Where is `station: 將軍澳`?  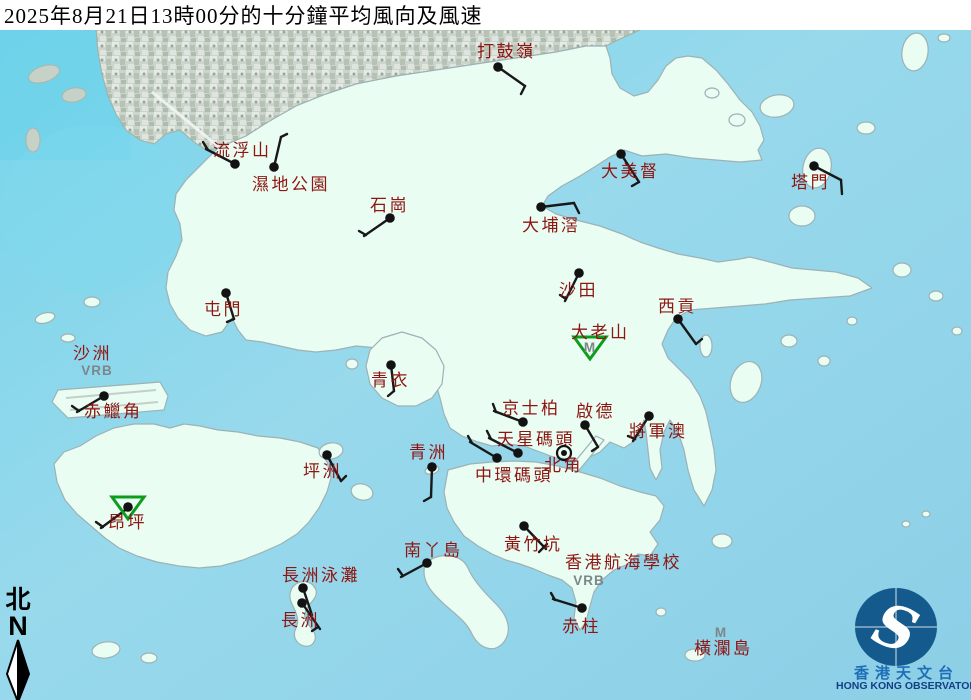 station: 將軍澳 is located at coordinates (657, 427).